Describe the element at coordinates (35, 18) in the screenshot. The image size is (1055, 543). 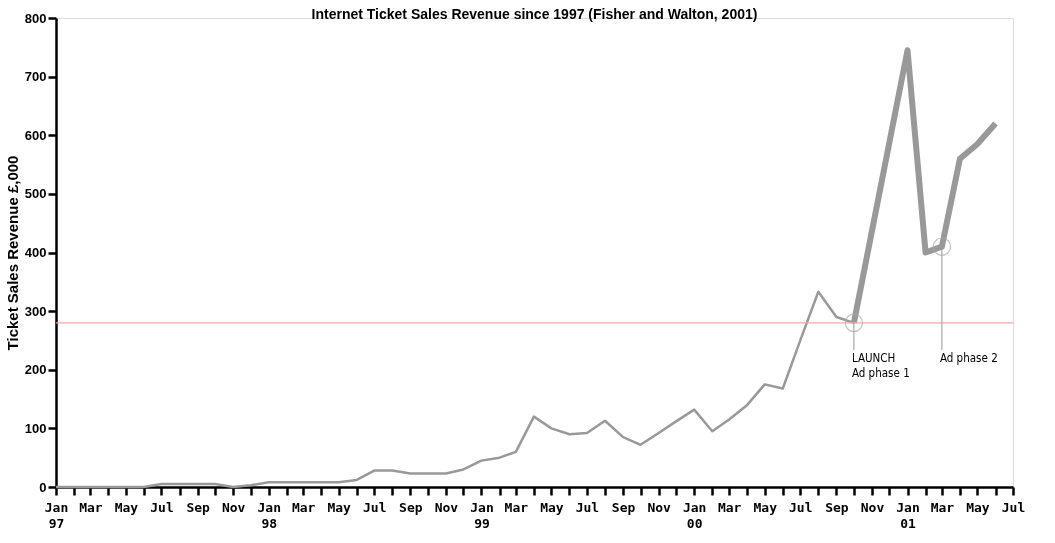
I see `y-tick-label: 800` at that location.